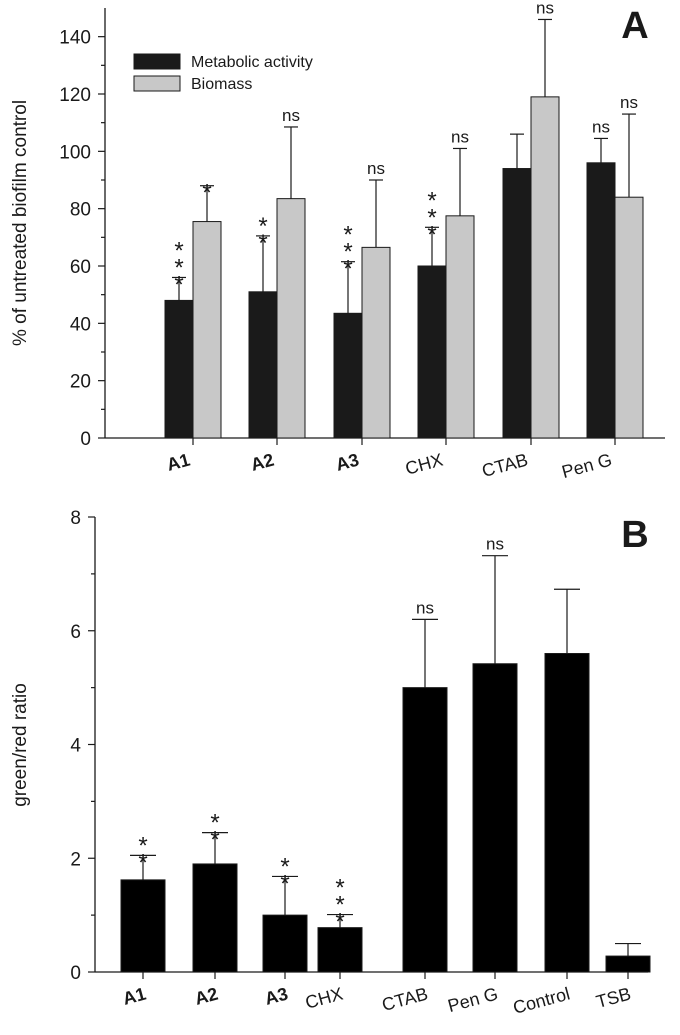  I want to click on chart-b-category-label: A1, so click(134, 996).